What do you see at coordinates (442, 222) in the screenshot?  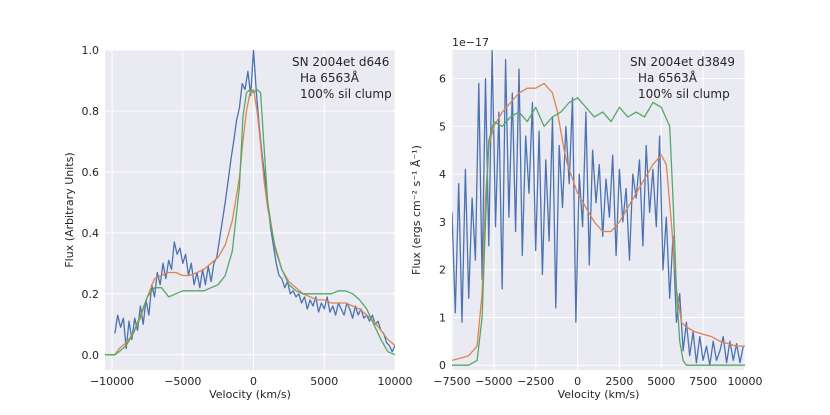 I see `y-tick-label: 3` at bounding box center [442, 222].